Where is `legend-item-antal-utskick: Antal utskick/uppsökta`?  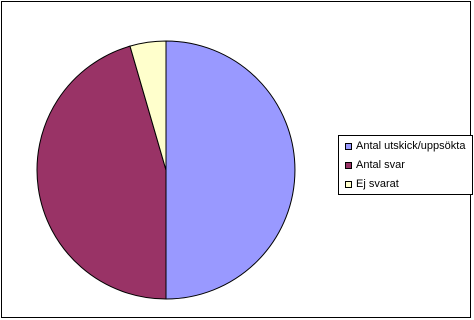 legend-item-antal-utskick: Antal utskick/uppsökta is located at coordinates (405, 146).